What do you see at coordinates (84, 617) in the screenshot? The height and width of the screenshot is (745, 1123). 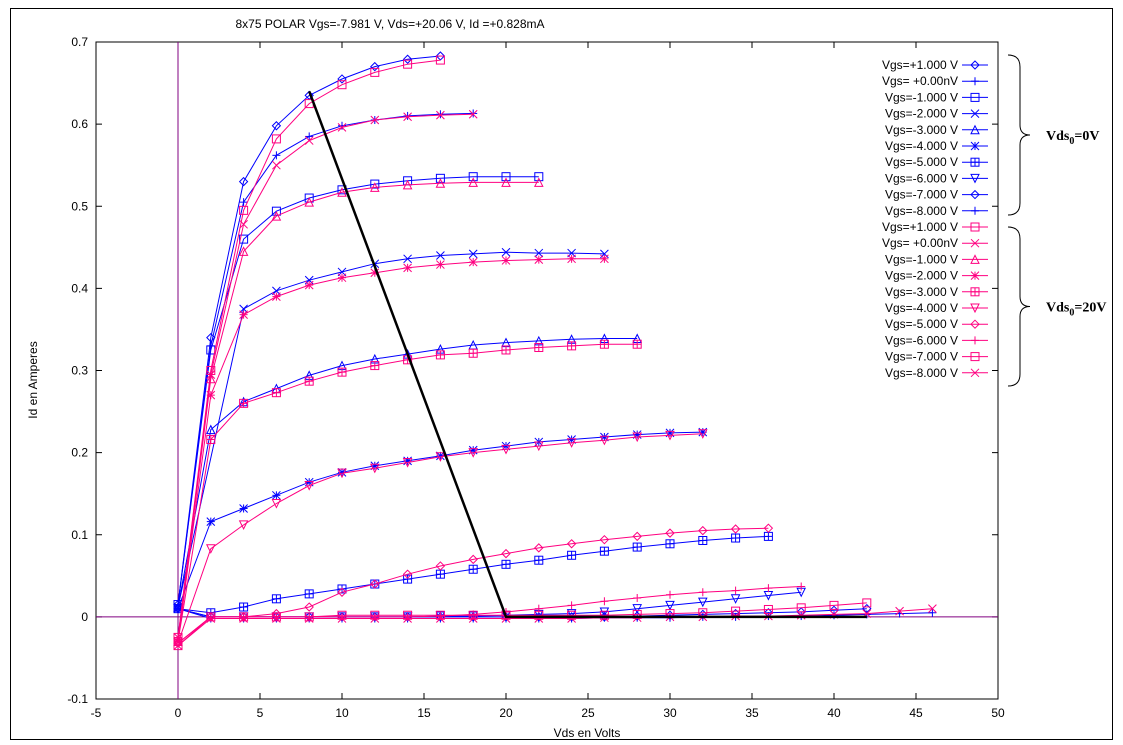 I see `y-tick-label: 0` at bounding box center [84, 617].